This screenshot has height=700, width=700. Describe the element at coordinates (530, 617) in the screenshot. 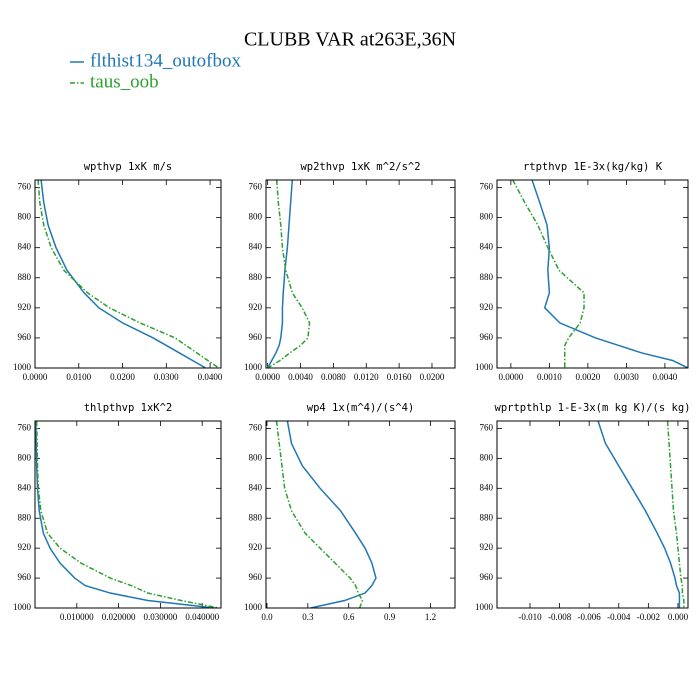

I see `x-tick-label: -0.010` at that location.